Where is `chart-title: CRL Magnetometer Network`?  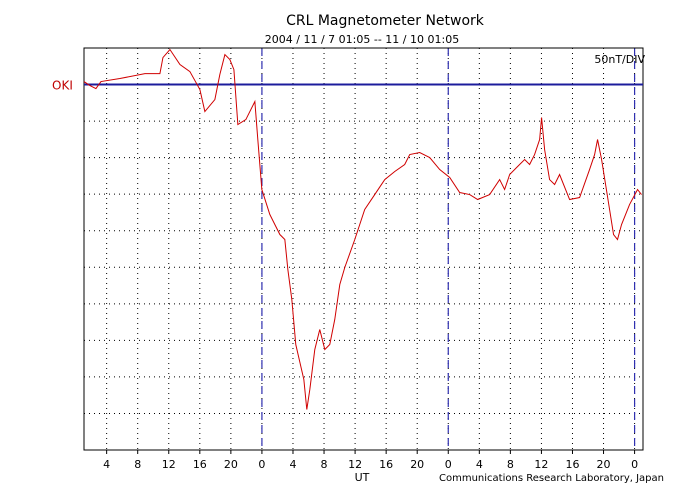 chart-title: CRL Magnetometer Network is located at coordinates (385, 21).